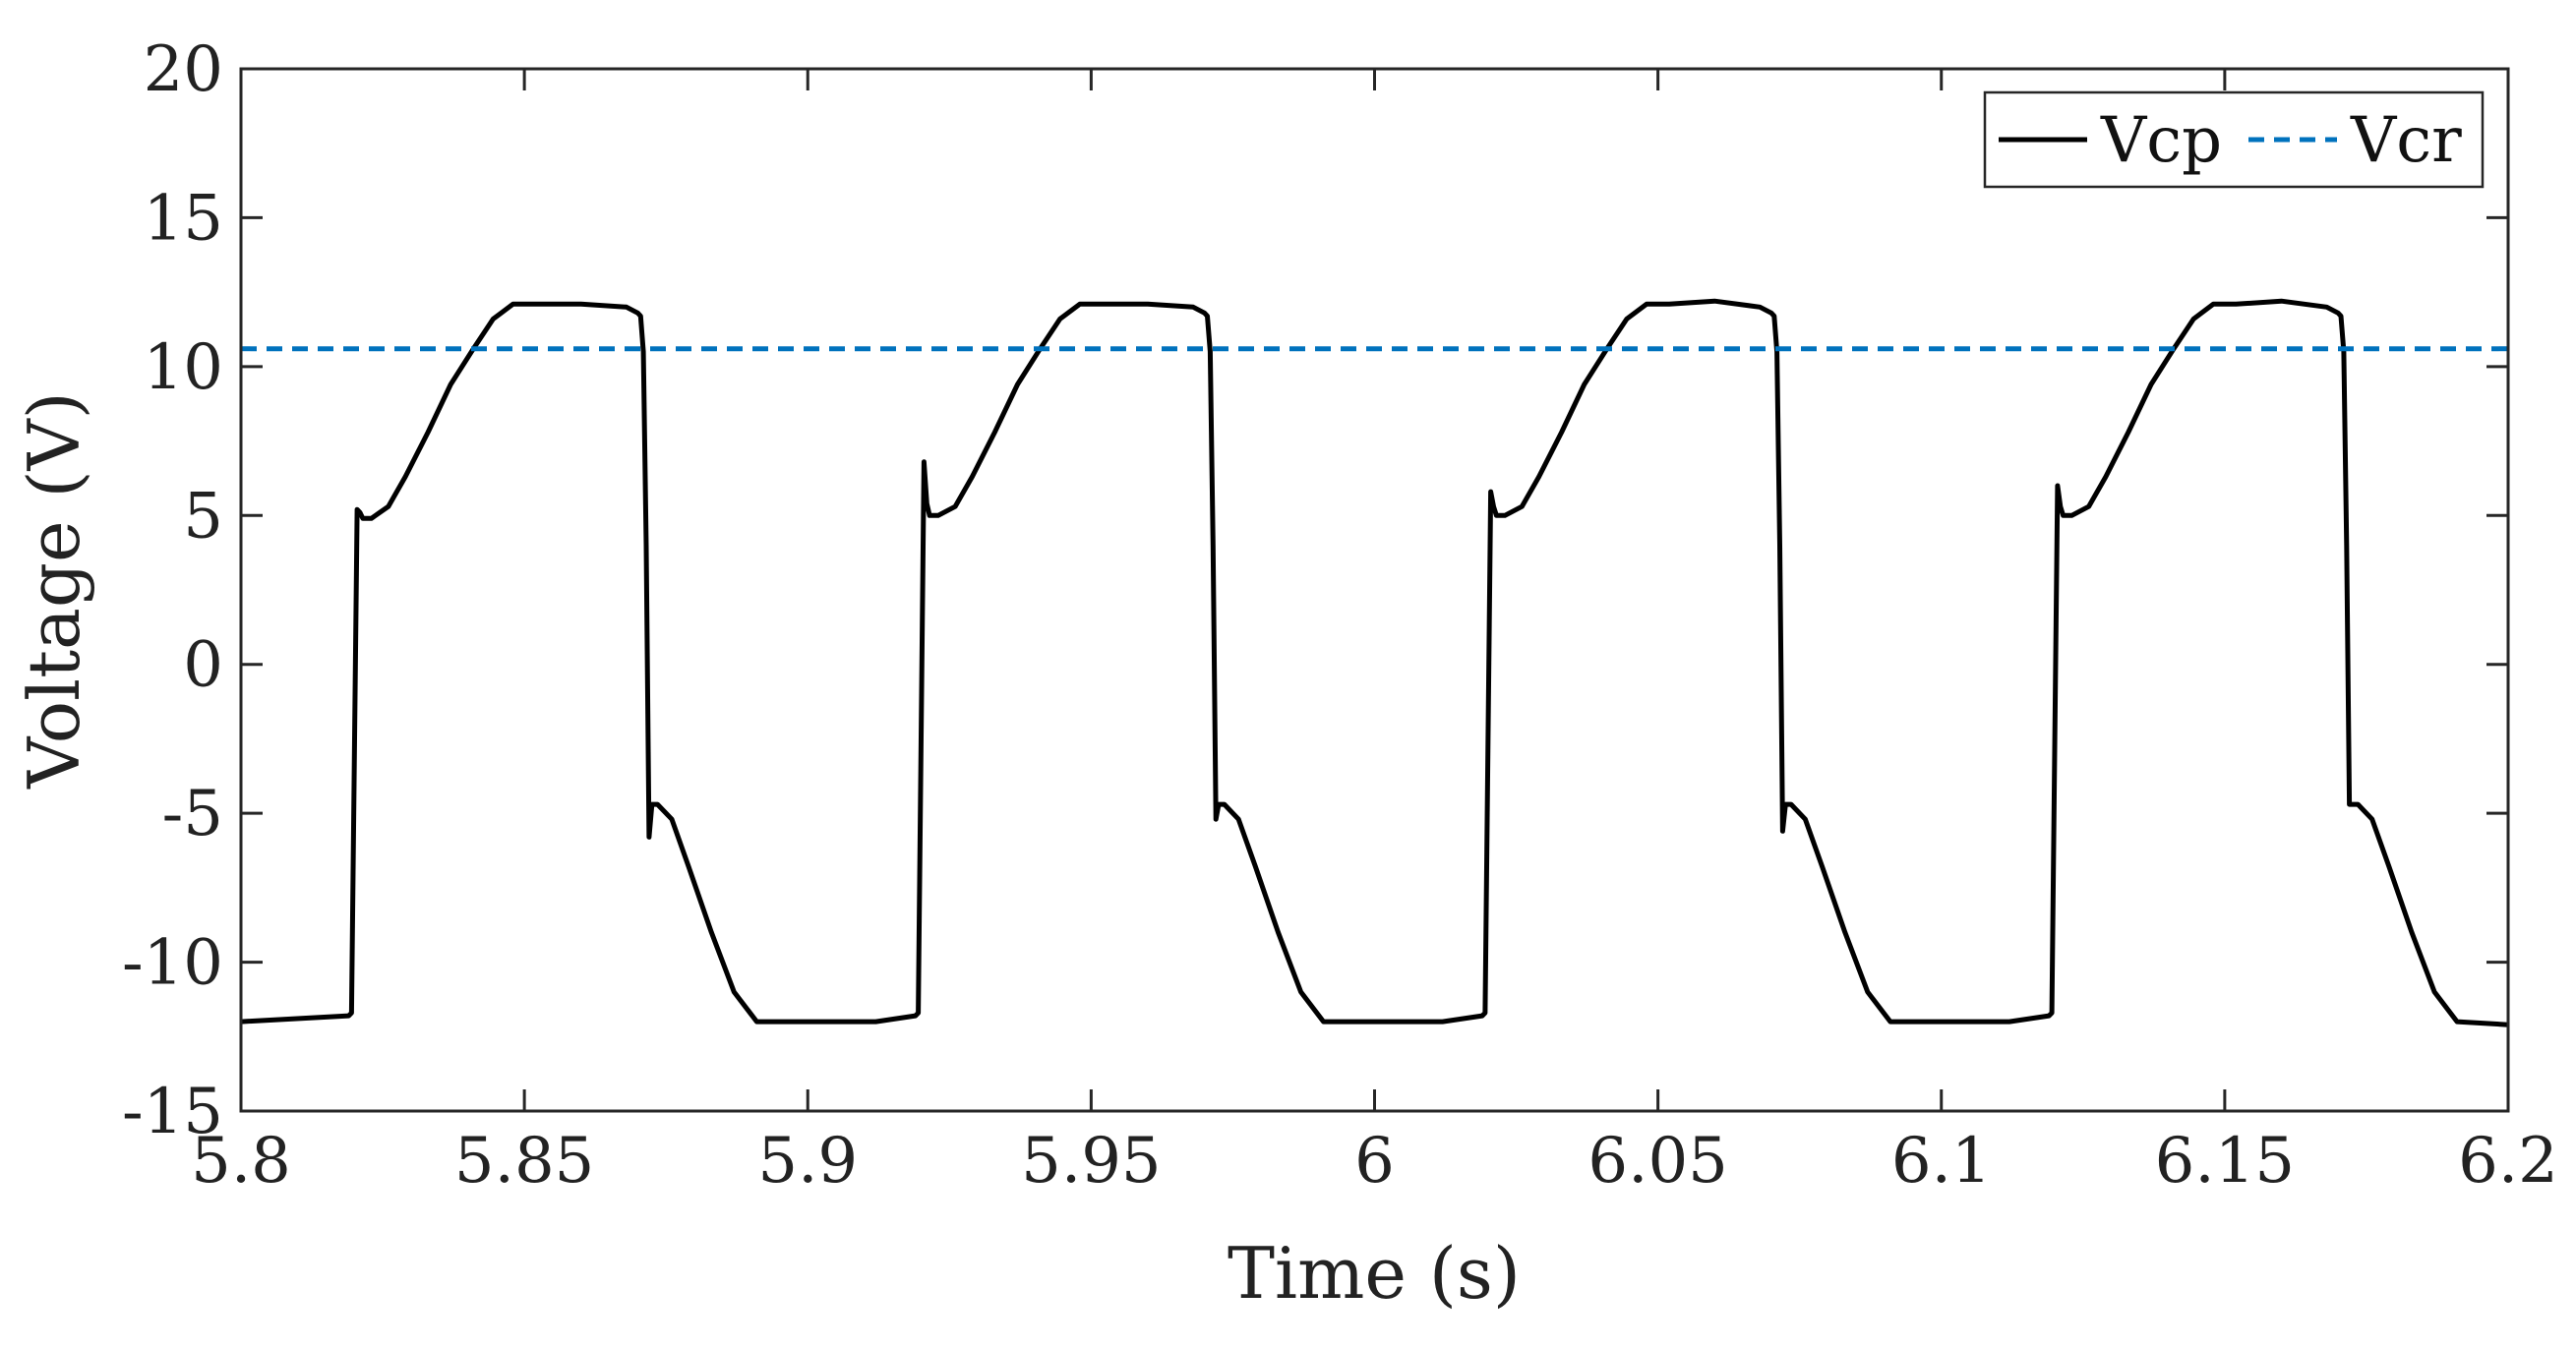 This screenshot has width=2576, height=1348. I want to click on legend-label-vcr: Vcr, so click(2406, 140).